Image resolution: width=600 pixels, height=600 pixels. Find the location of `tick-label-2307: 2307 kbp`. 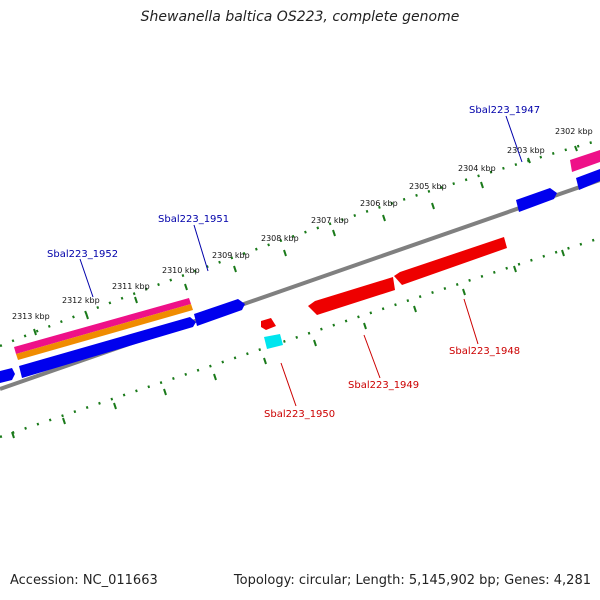

tick-label-2307: 2307 kbp is located at coordinates (330, 220).